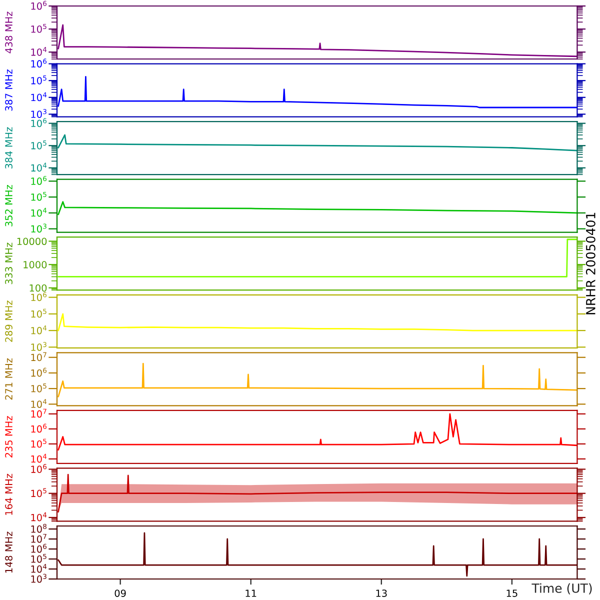  I want to click on y-axis-title: 289 MHz, so click(8, 321).